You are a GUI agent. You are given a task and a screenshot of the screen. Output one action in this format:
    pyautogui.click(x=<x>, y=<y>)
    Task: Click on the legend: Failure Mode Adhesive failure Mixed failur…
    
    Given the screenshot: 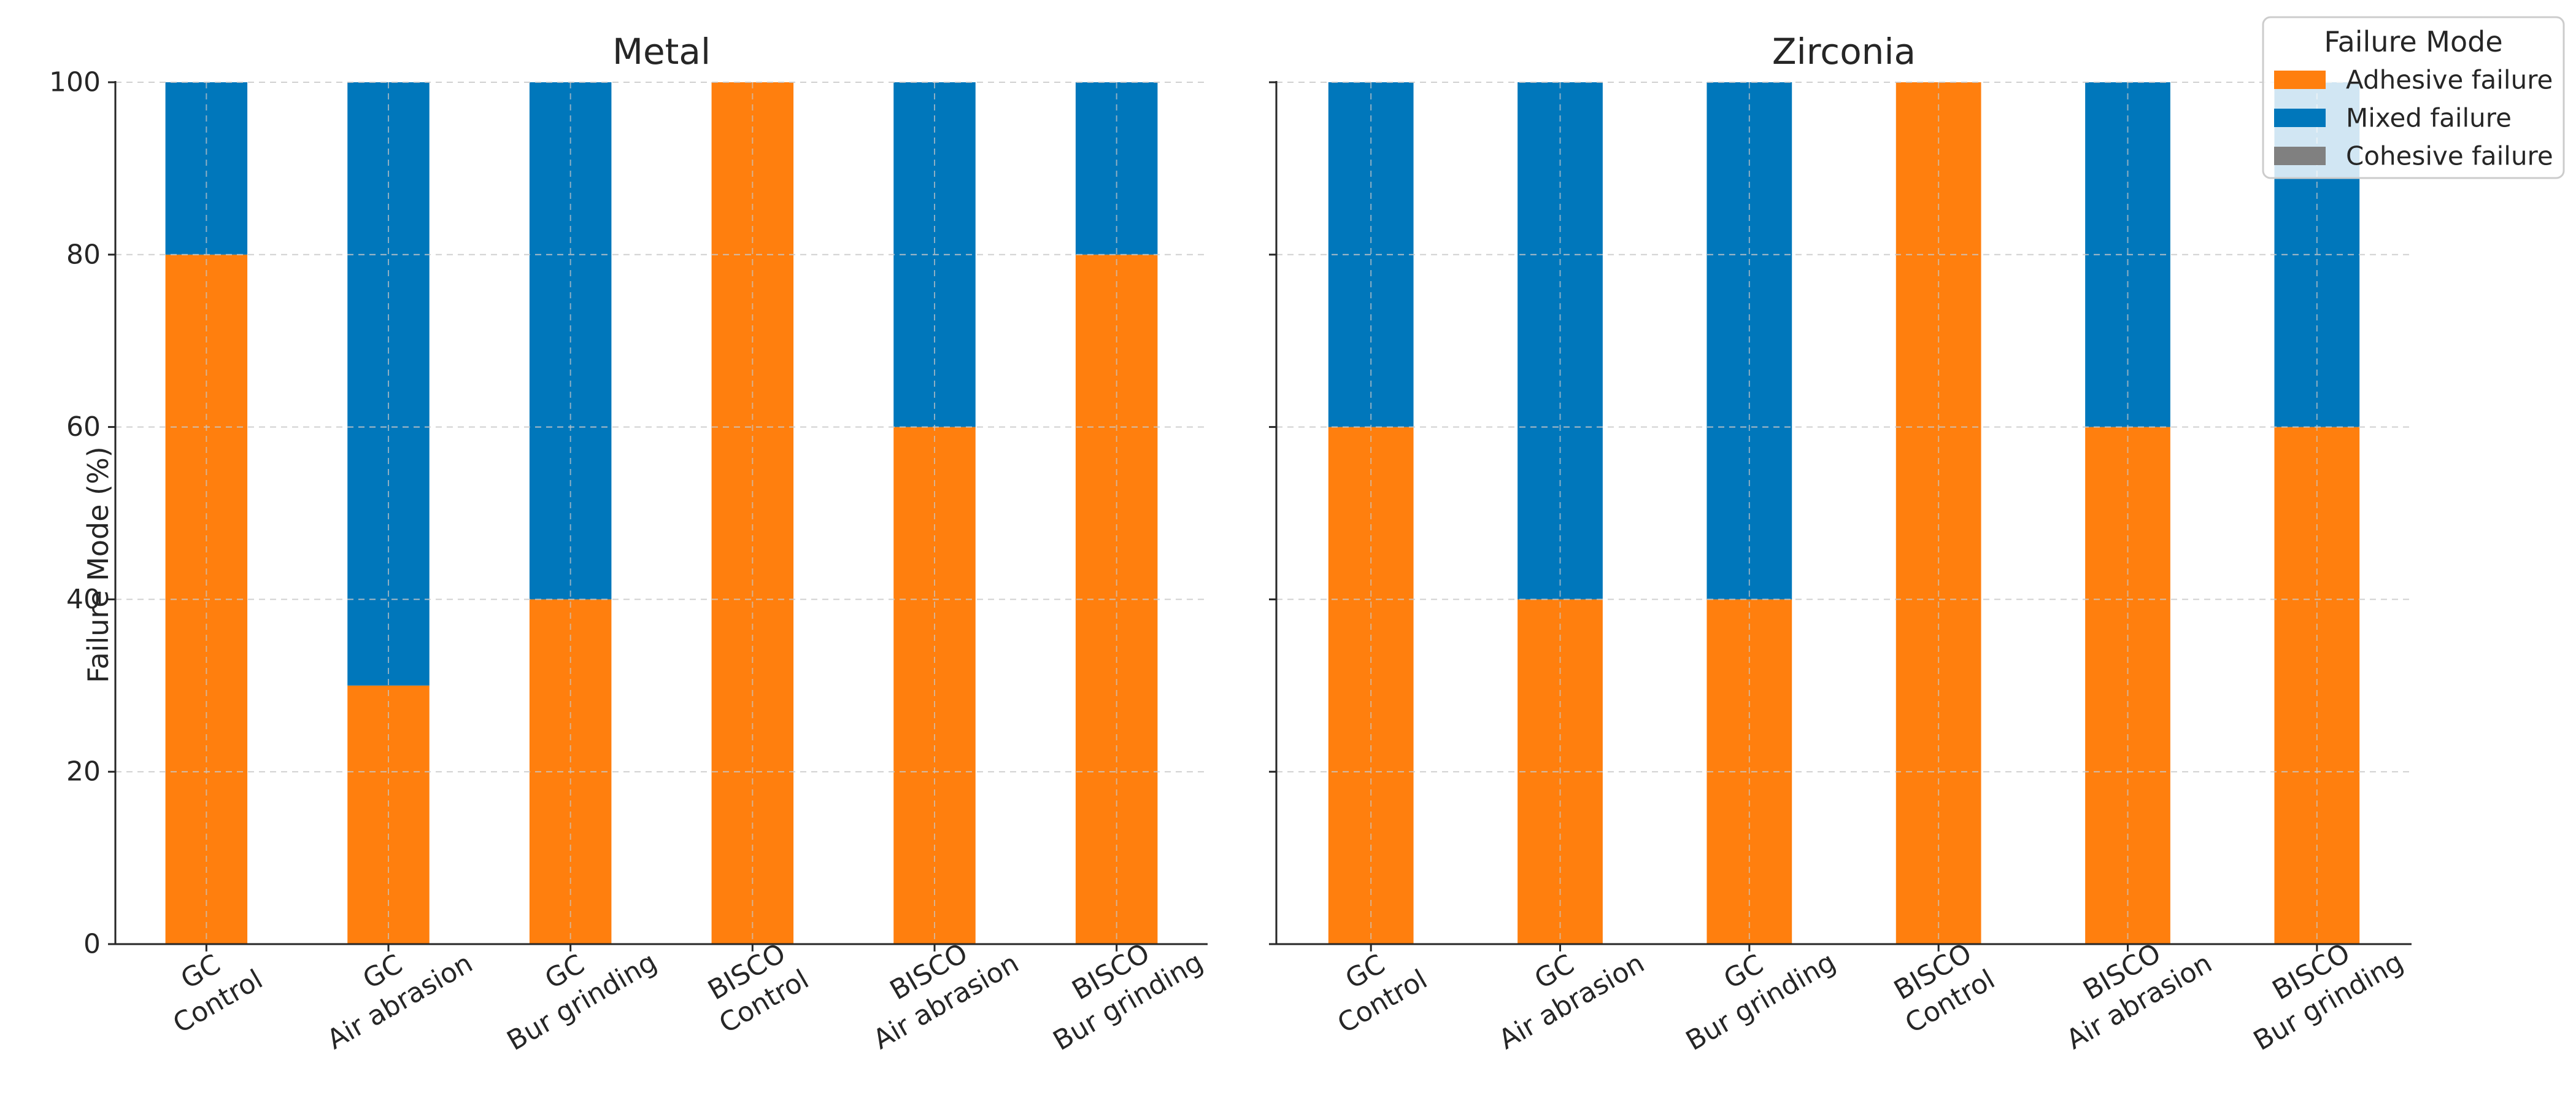 What is the action you would take?
    pyautogui.click(x=2413, y=97)
    